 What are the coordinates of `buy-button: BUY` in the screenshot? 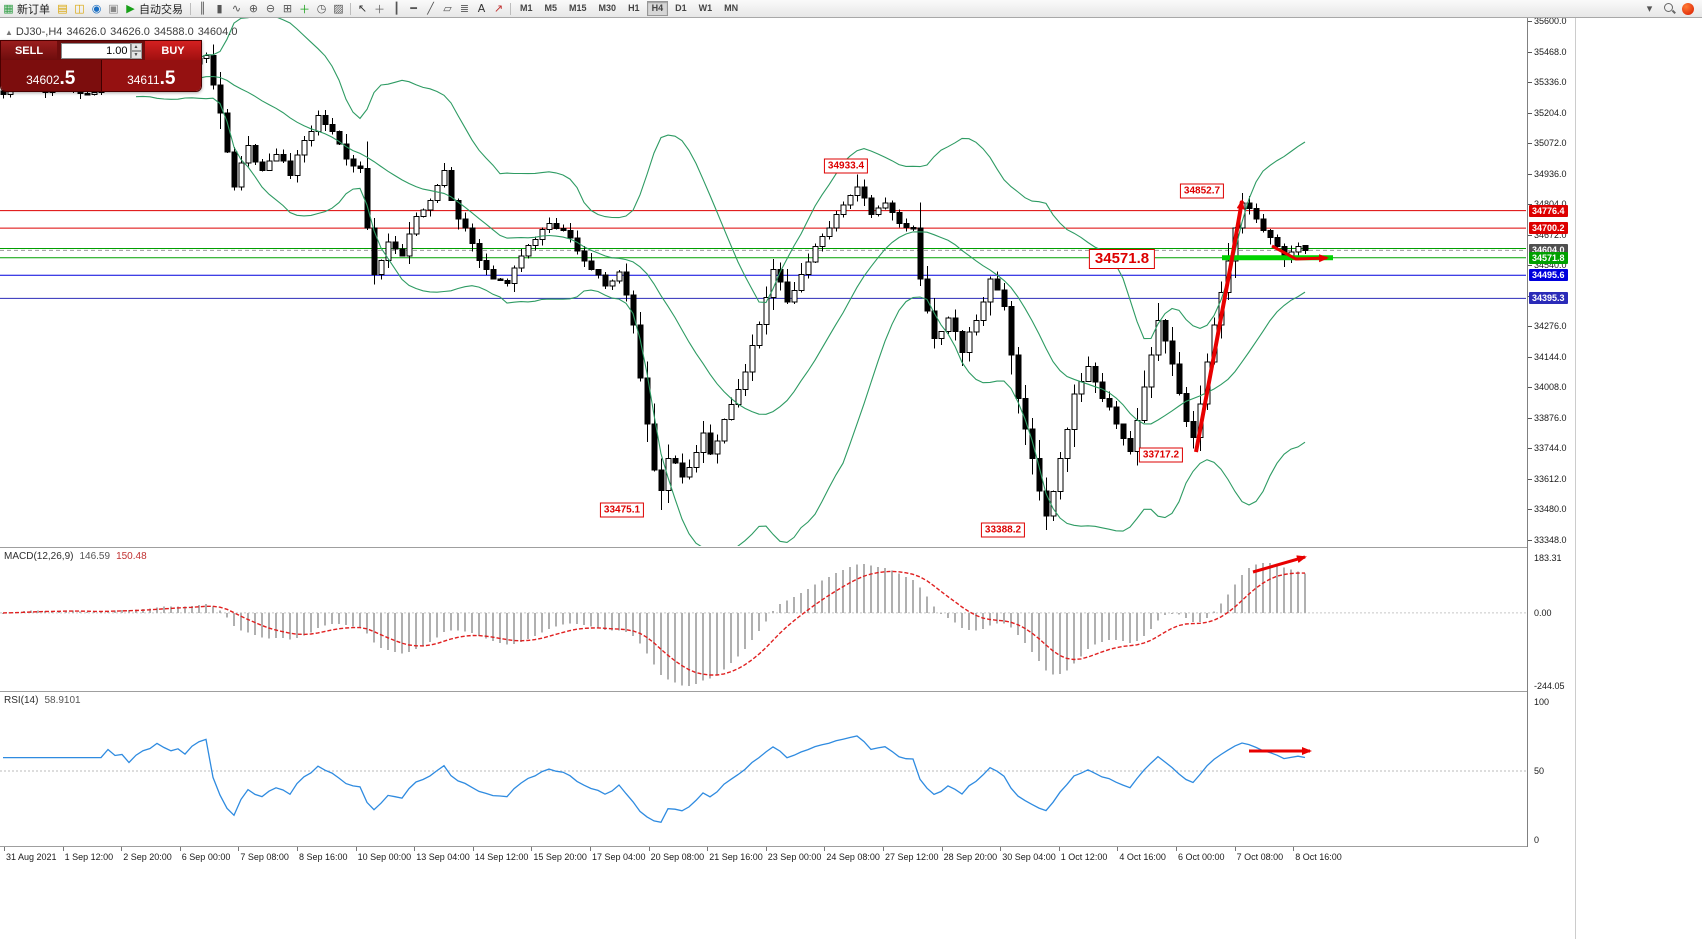 It's located at (173, 50).